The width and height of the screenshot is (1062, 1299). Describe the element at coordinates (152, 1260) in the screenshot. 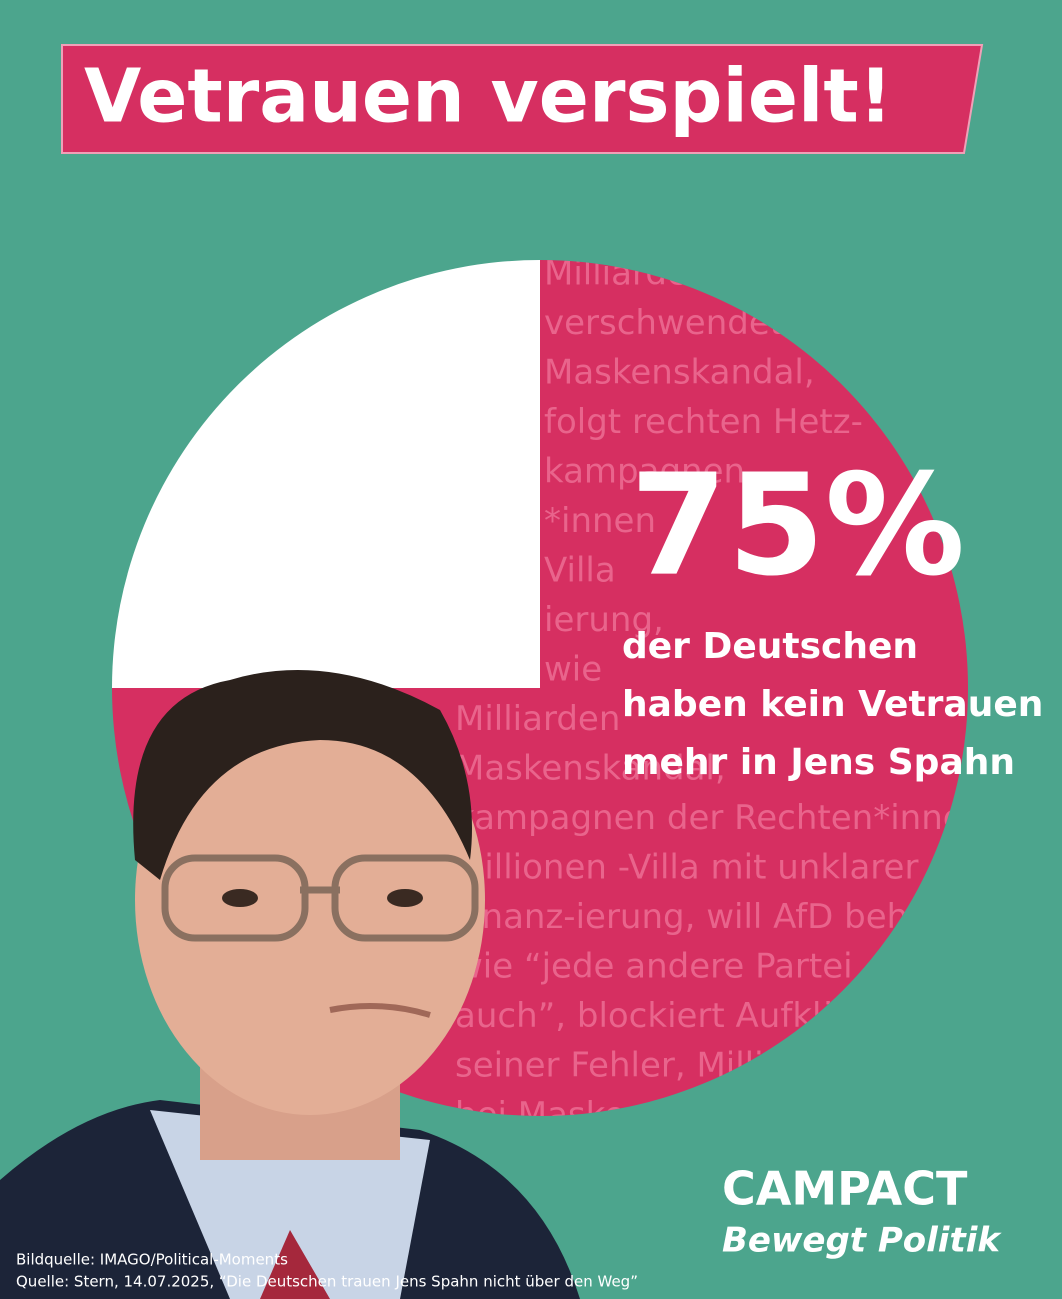

I see `source: Bildquelle: IMAGO/Political-Moments` at that location.